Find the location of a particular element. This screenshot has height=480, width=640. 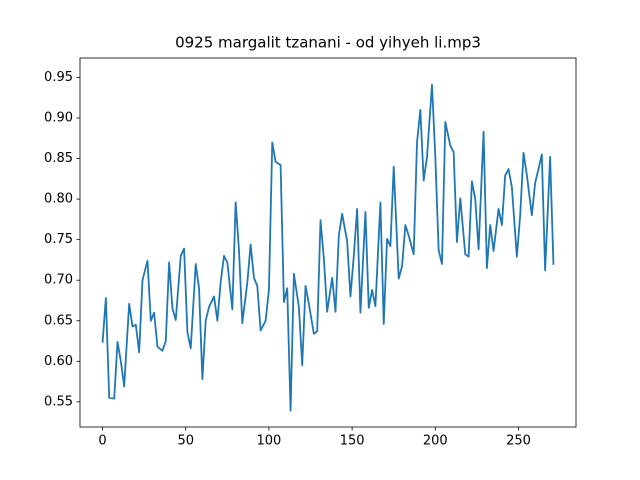

y-tick-label: 0.70 is located at coordinates (58, 280).